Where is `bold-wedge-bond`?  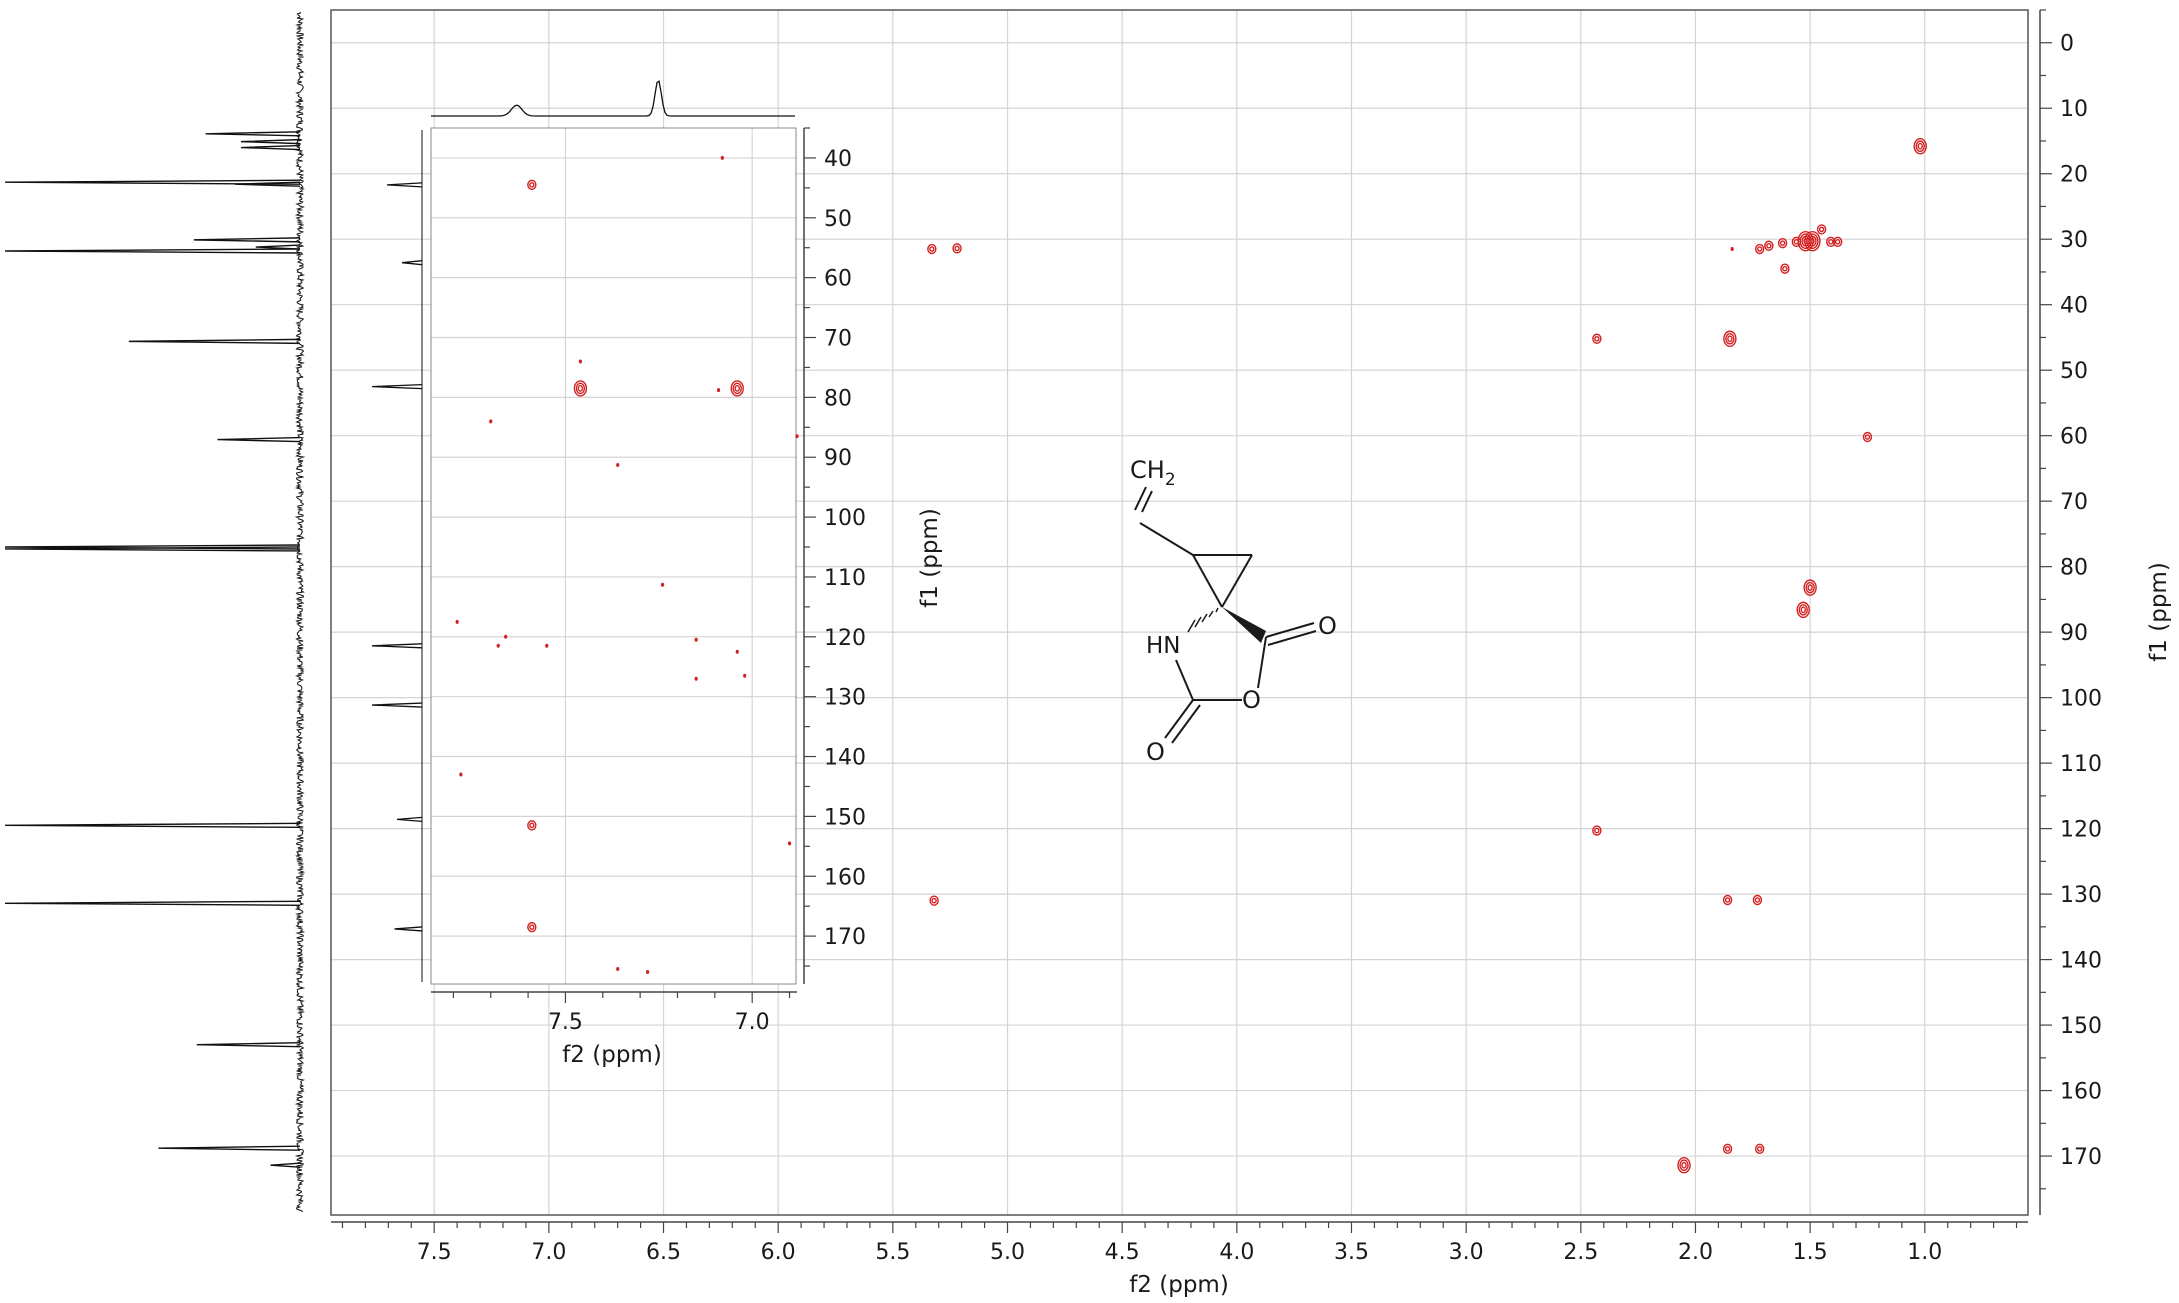 bold-wedge-bond is located at coordinates (1244, 625).